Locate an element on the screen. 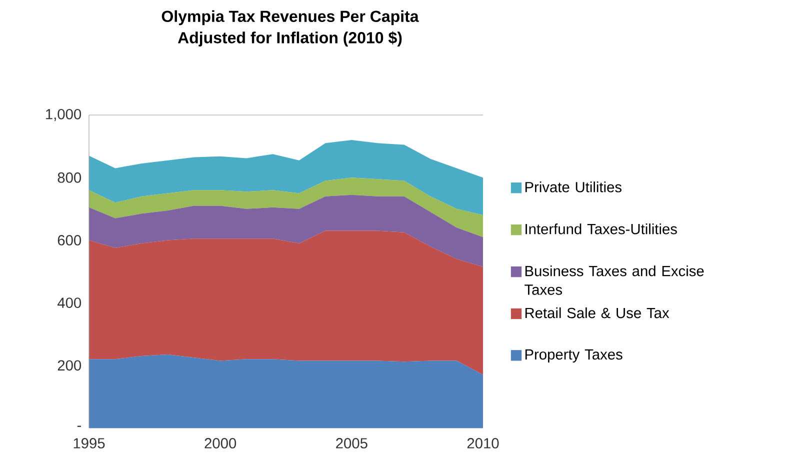 The width and height of the screenshot is (806, 472). x-tick-label: 2005 is located at coordinates (352, 443).